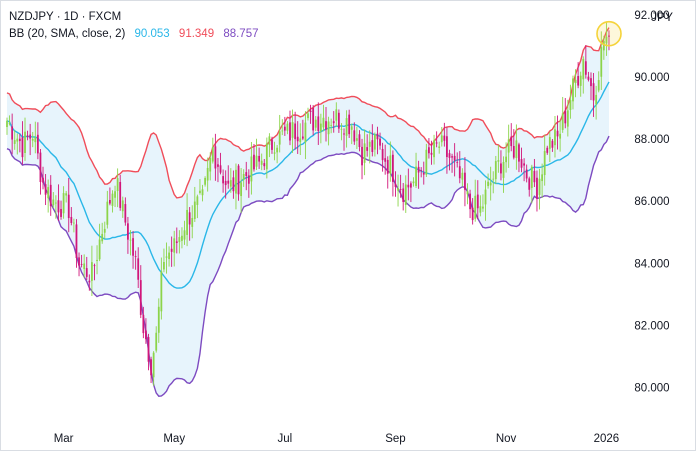  I want to click on price-tick-label: 84.000, so click(651, 264).